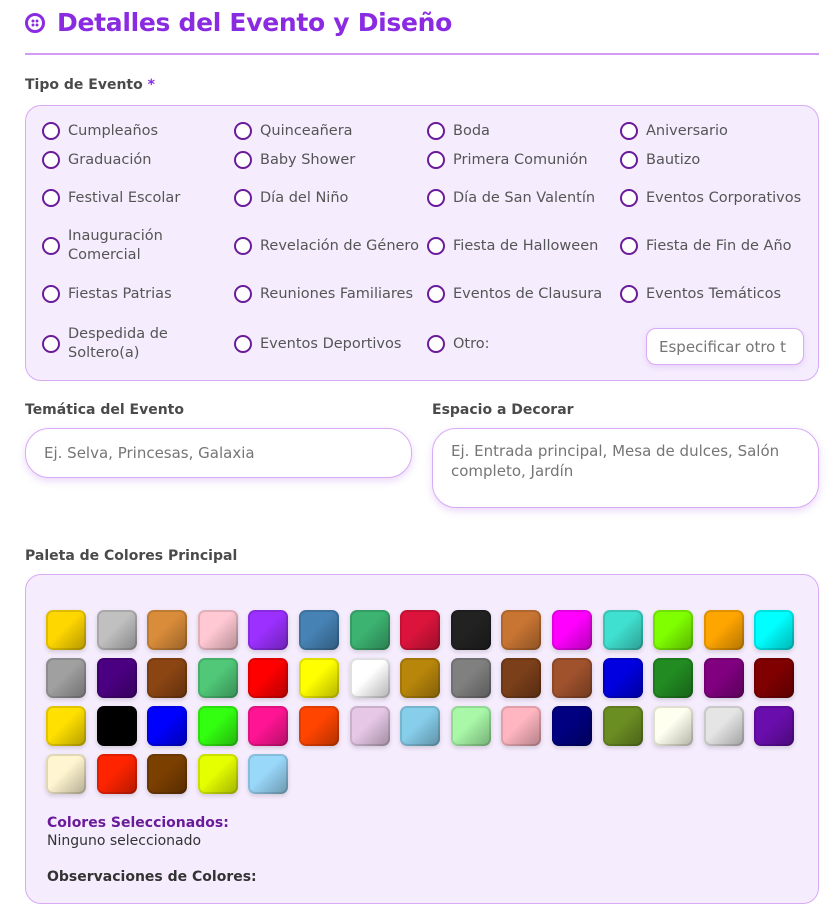 This screenshot has height=904, width=835. What do you see at coordinates (712, 198) in the screenshot?
I see `event-type-option: Eventos Corporativos` at bounding box center [712, 198].